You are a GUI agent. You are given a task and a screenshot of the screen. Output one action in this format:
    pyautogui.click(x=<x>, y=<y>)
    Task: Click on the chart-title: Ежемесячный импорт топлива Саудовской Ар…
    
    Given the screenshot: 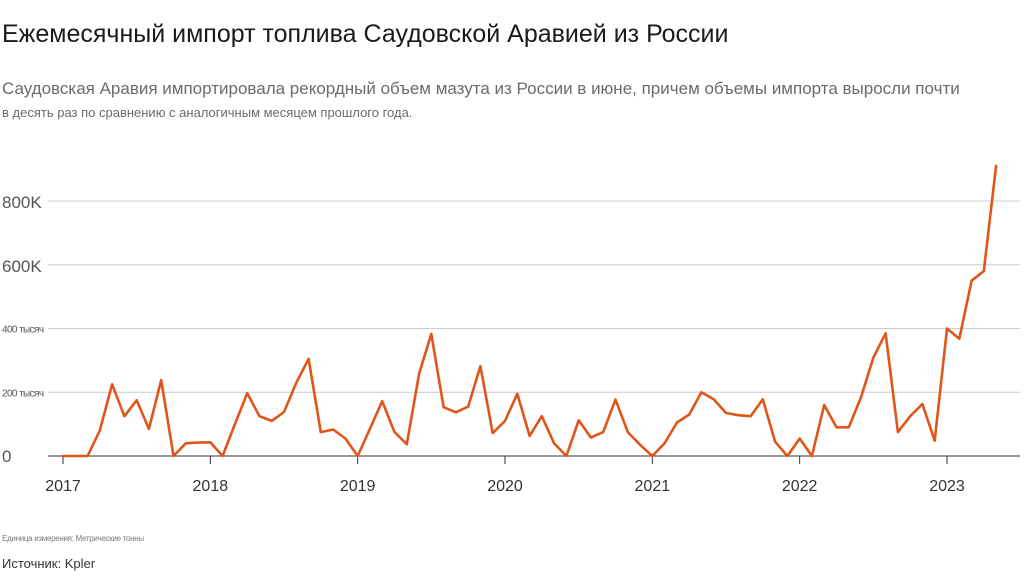 What is the action you would take?
    pyautogui.click(x=365, y=34)
    